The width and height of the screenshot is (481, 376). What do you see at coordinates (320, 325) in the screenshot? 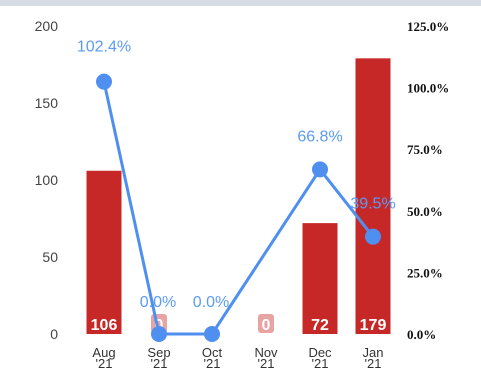
I see `bar-data-label: 72` at bounding box center [320, 325].